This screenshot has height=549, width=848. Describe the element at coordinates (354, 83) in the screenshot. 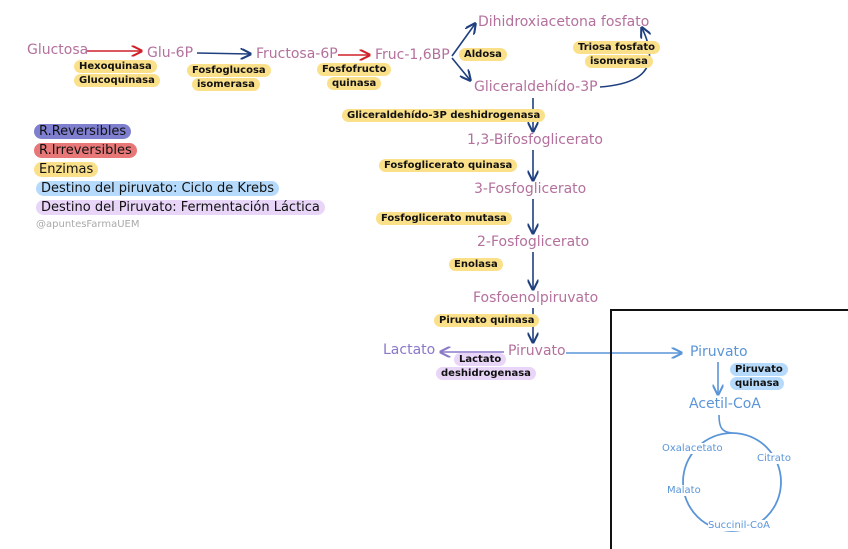

I see `enzyme-pfk-2: quinasa` at that location.